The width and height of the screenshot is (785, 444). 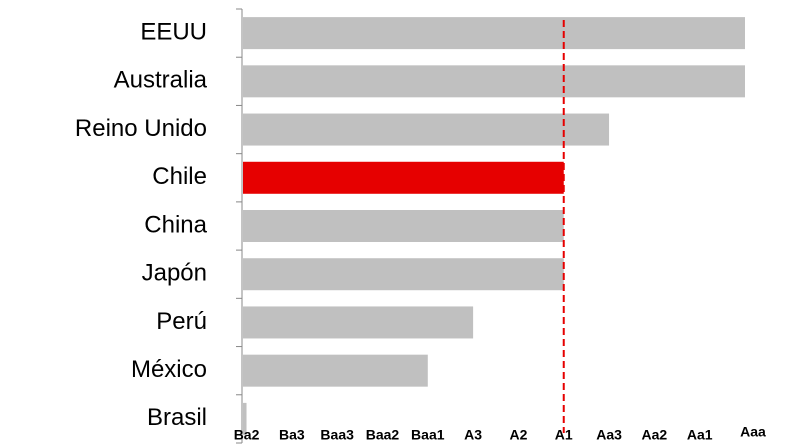 I want to click on x-tick-label: A1, so click(x=564, y=435).